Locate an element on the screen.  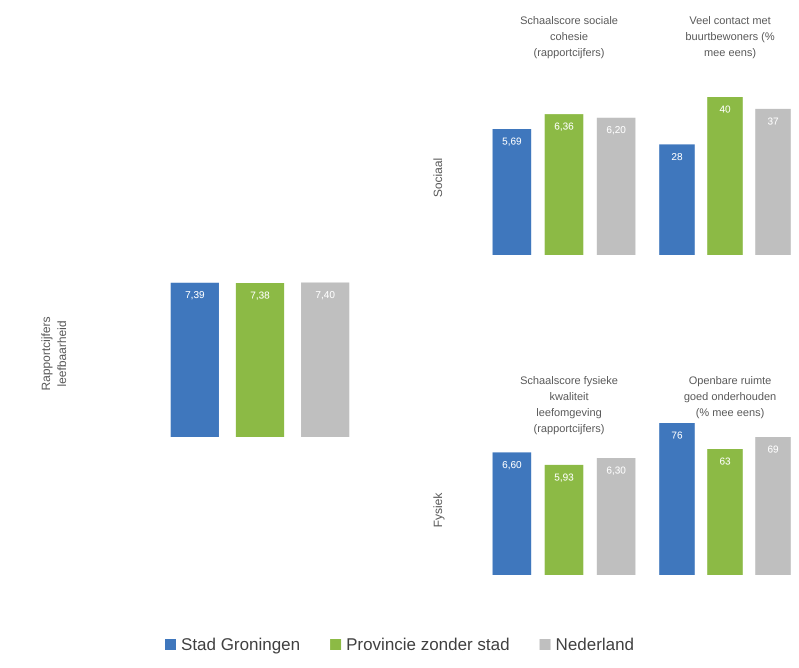
data-label: 6,30 is located at coordinates (616, 471).